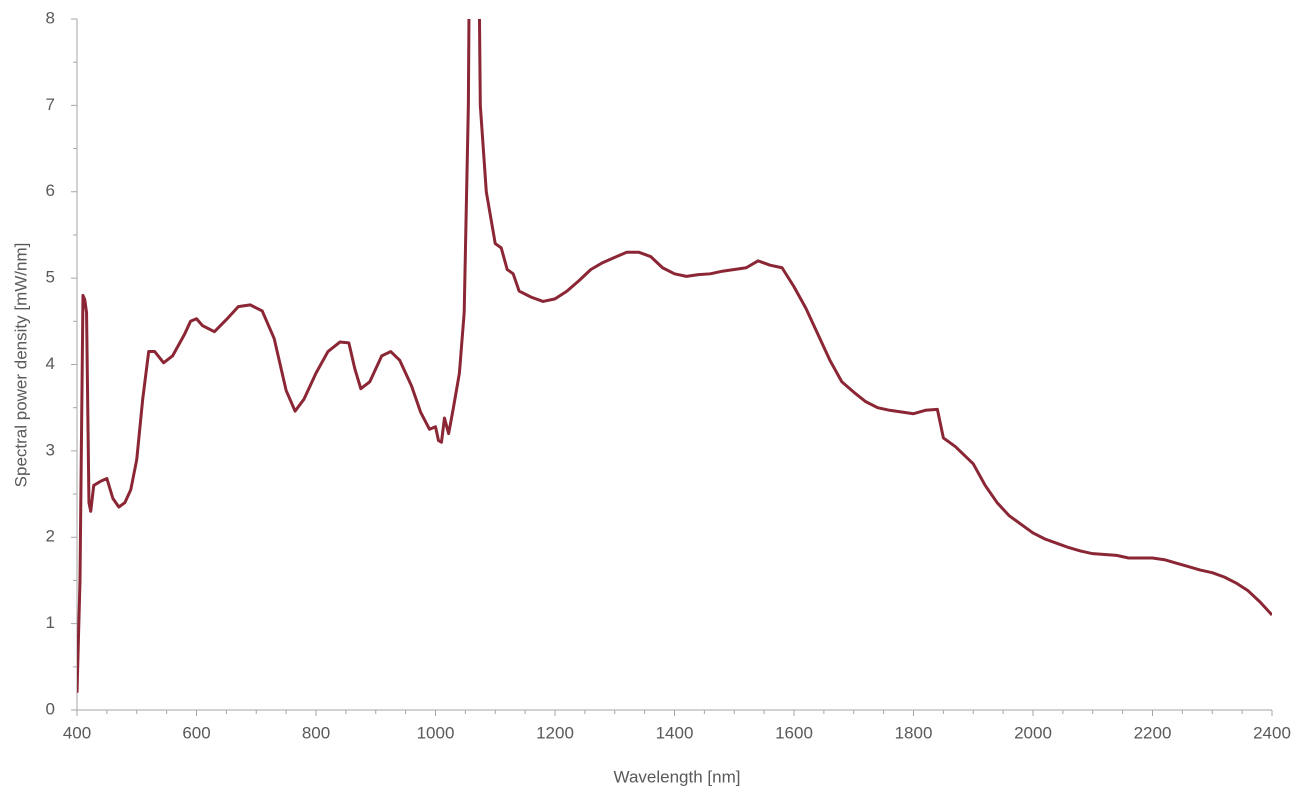  What do you see at coordinates (914, 732) in the screenshot?
I see `x-tick-label: 1800` at bounding box center [914, 732].